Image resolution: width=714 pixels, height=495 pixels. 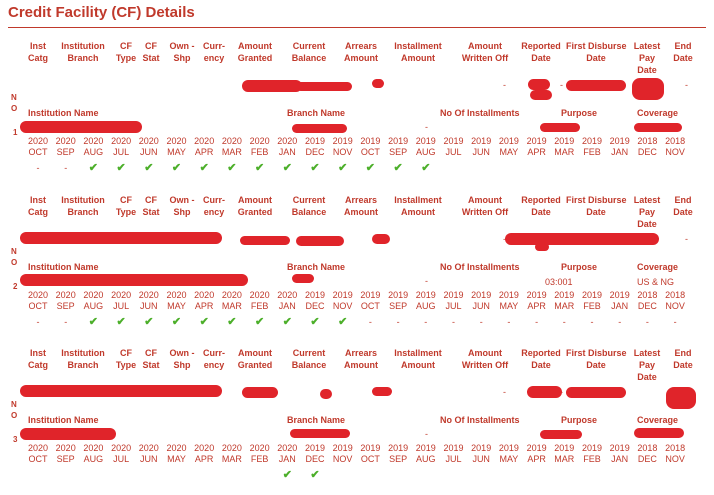 I want to click on month-cell: 2020 JUL, so click(x=121, y=453).